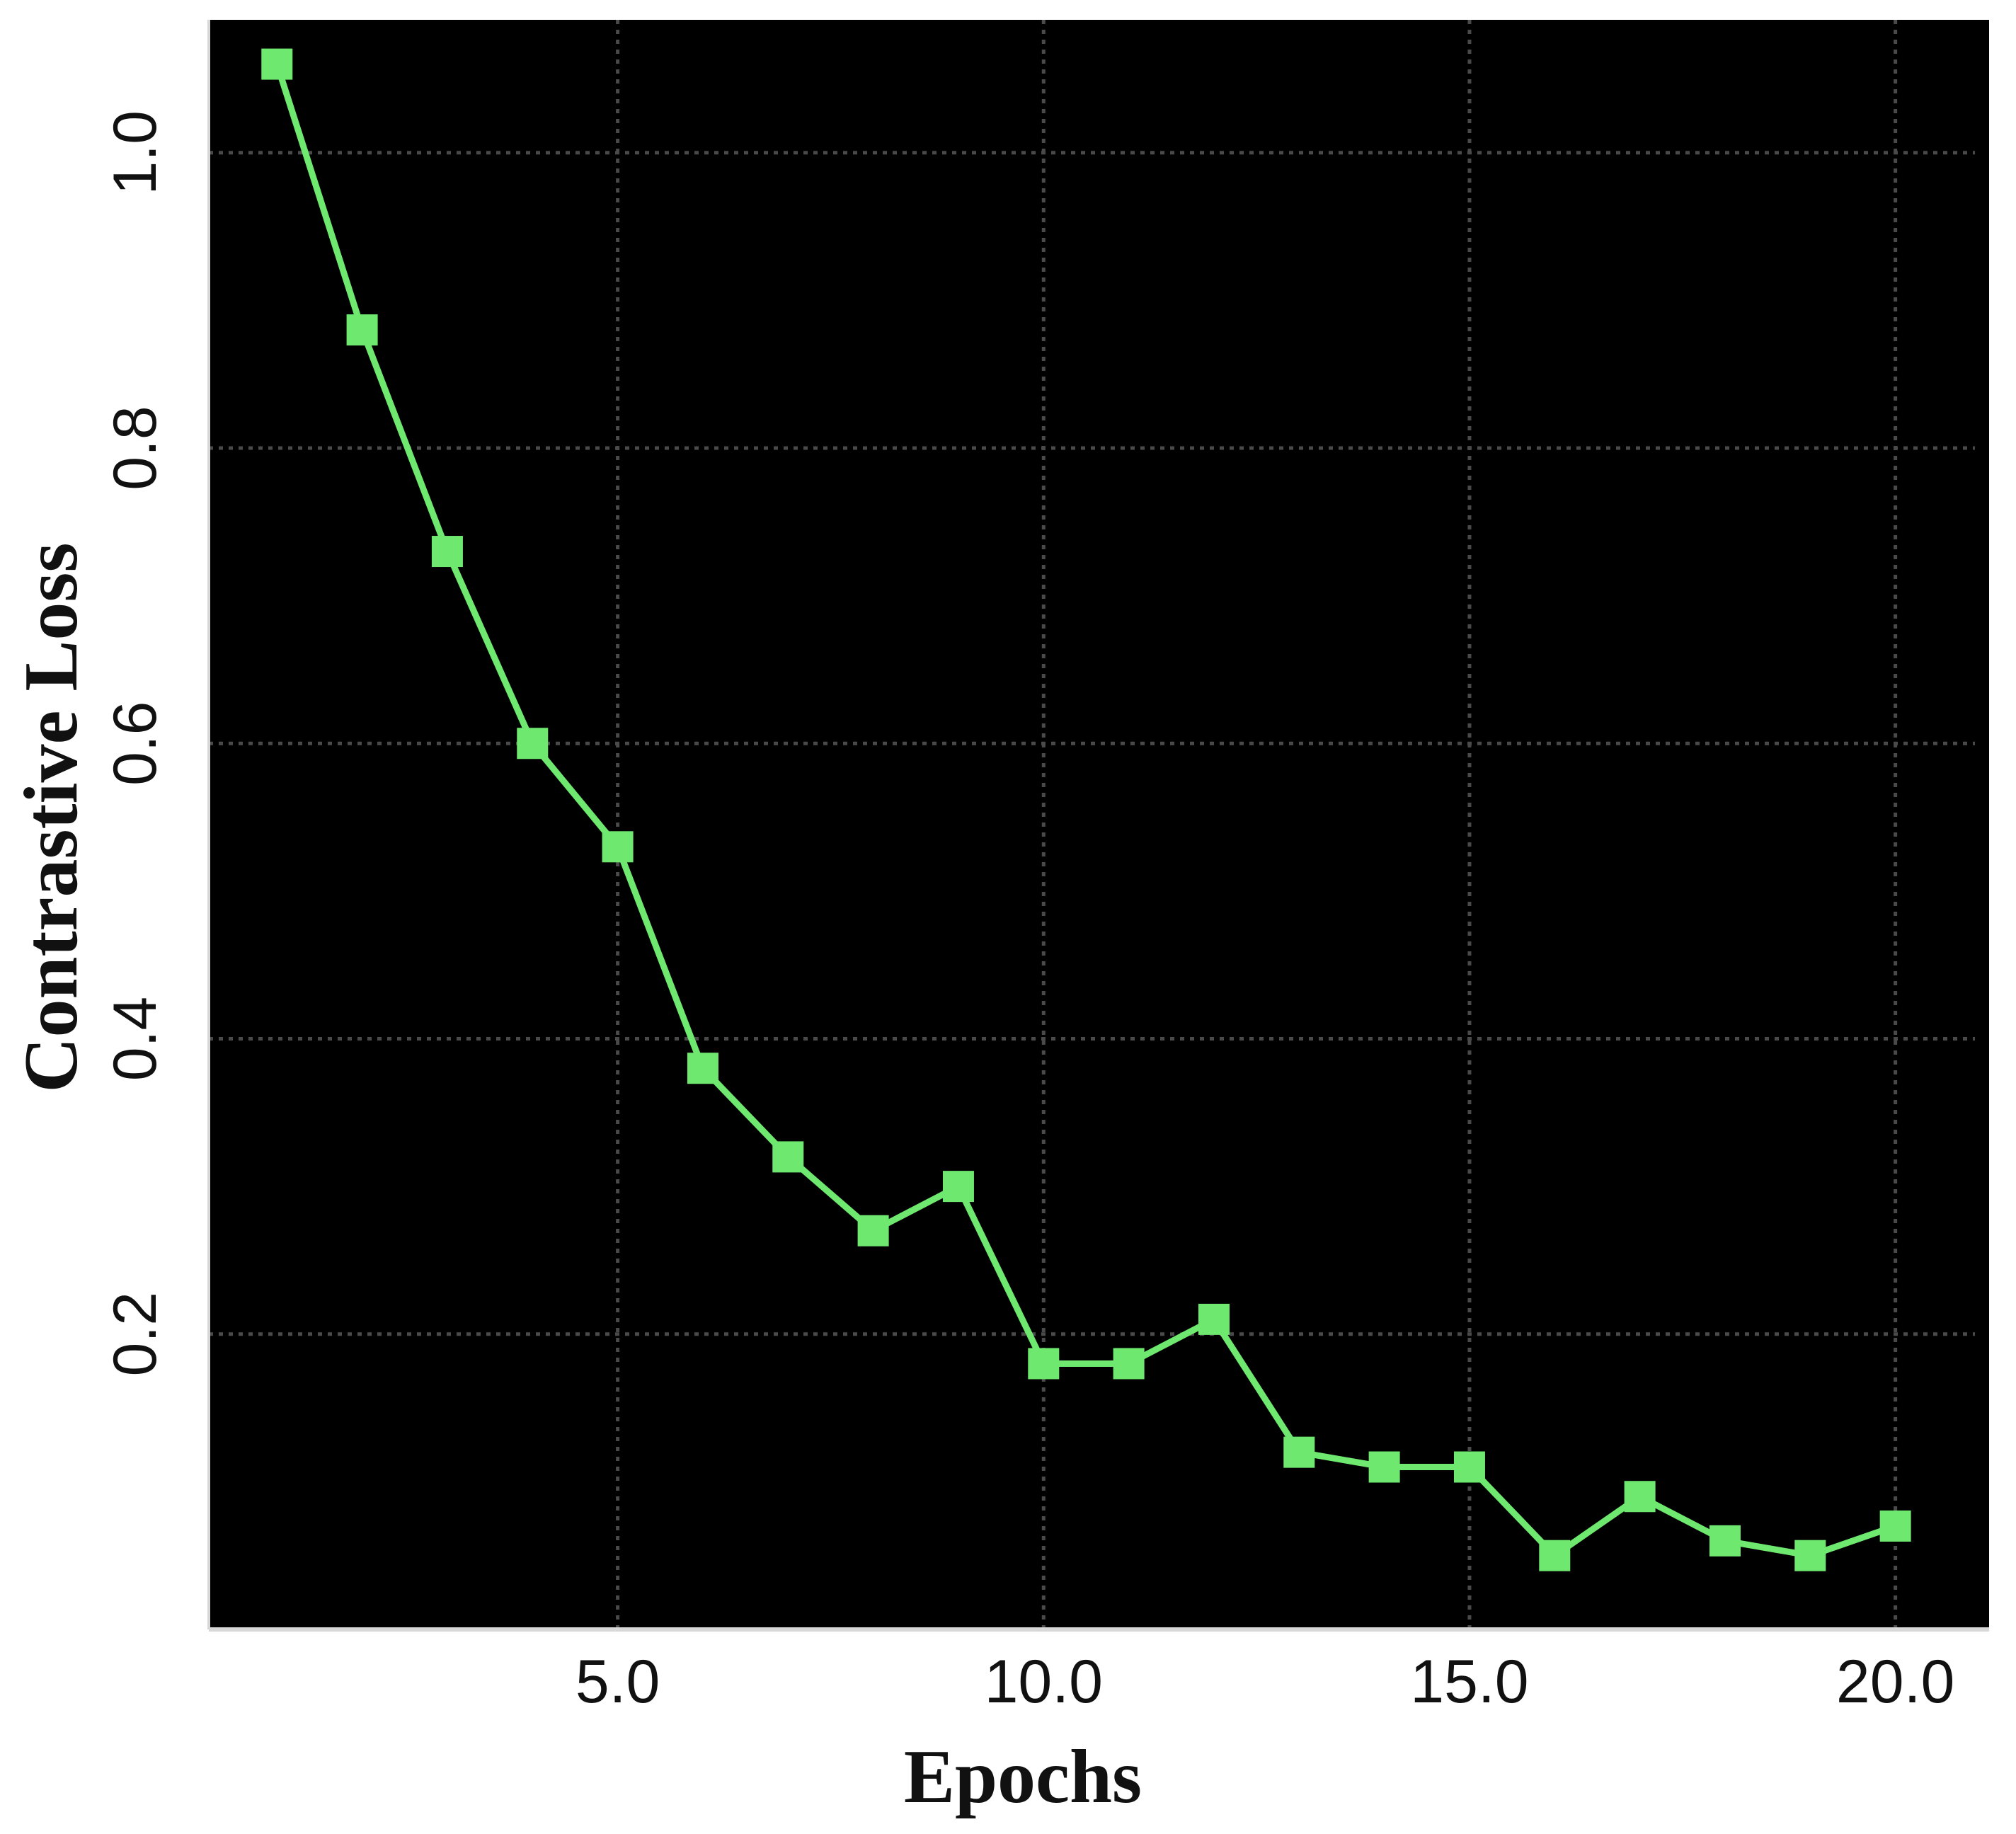  Describe the element at coordinates (617, 1682) in the screenshot. I see `x-tick-label: 5.0` at that location.